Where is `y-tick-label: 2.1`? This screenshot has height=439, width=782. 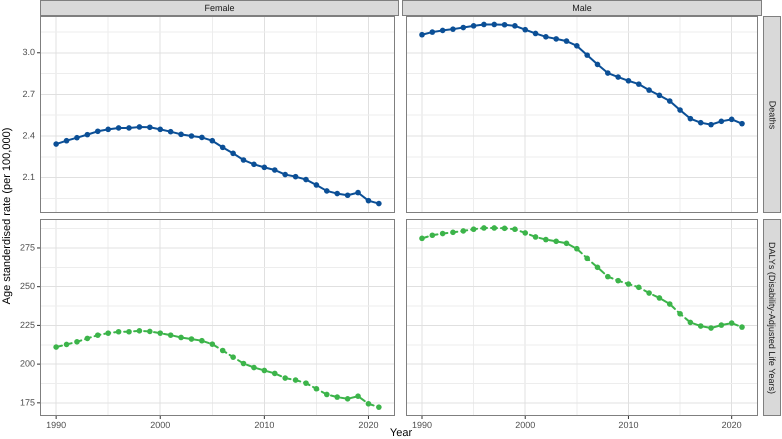 y-tick-label: 2.1 is located at coordinates (28, 177).